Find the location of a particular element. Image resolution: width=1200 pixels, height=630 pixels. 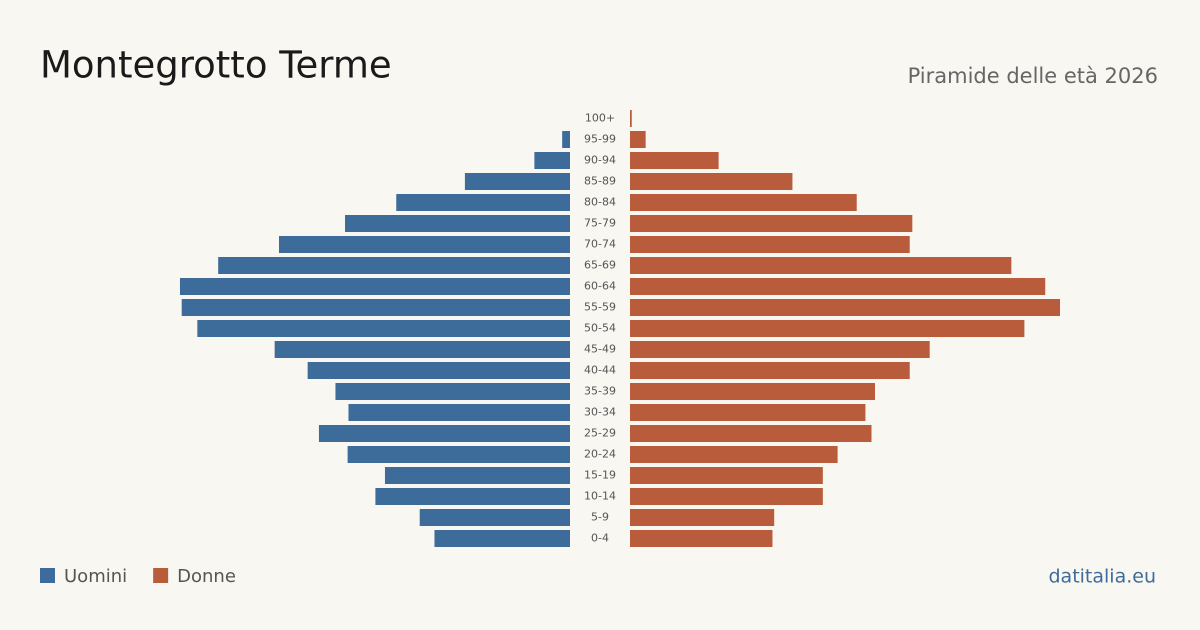

category-label: 85-89 is located at coordinates (600, 181).